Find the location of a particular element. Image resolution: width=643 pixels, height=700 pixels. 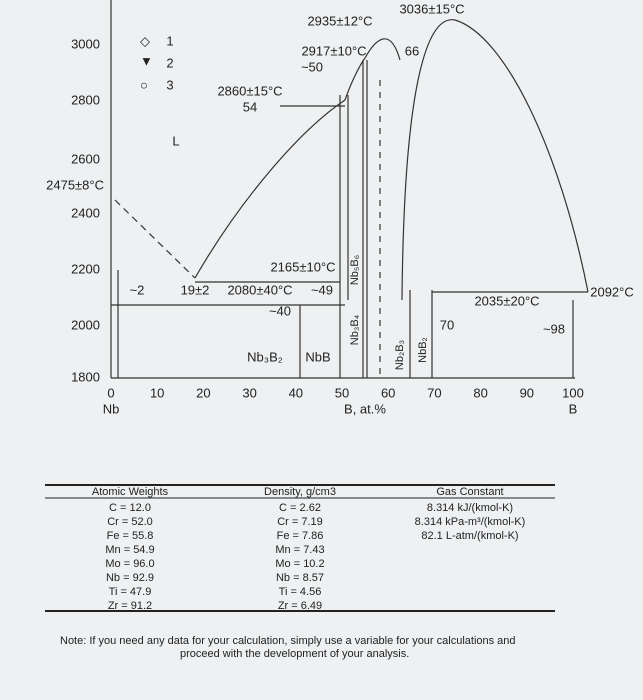

x-tick-label: 30 is located at coordinates (249, 392).